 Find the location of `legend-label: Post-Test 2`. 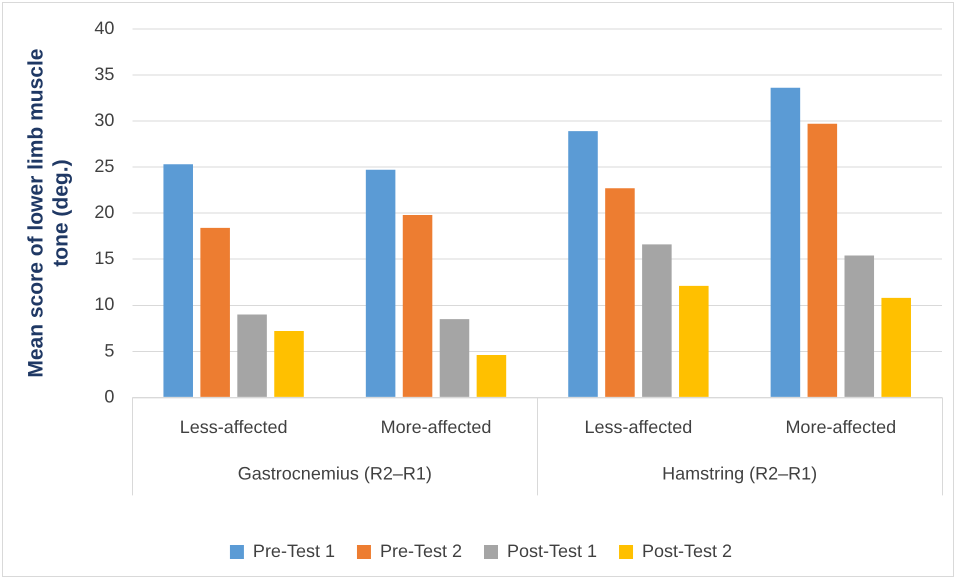

legend-label: Post-Test 2 is located at coordinates (687, 550).